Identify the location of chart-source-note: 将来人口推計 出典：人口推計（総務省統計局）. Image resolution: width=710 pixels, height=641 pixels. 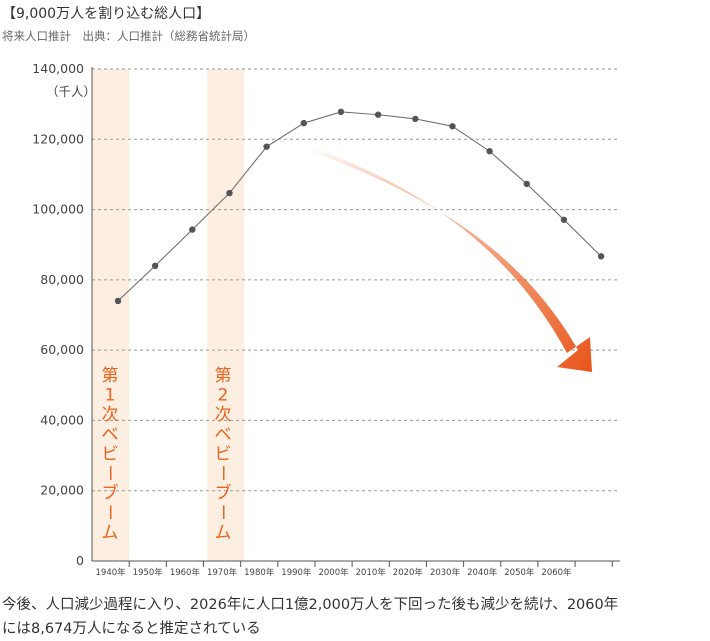
(128, 36).